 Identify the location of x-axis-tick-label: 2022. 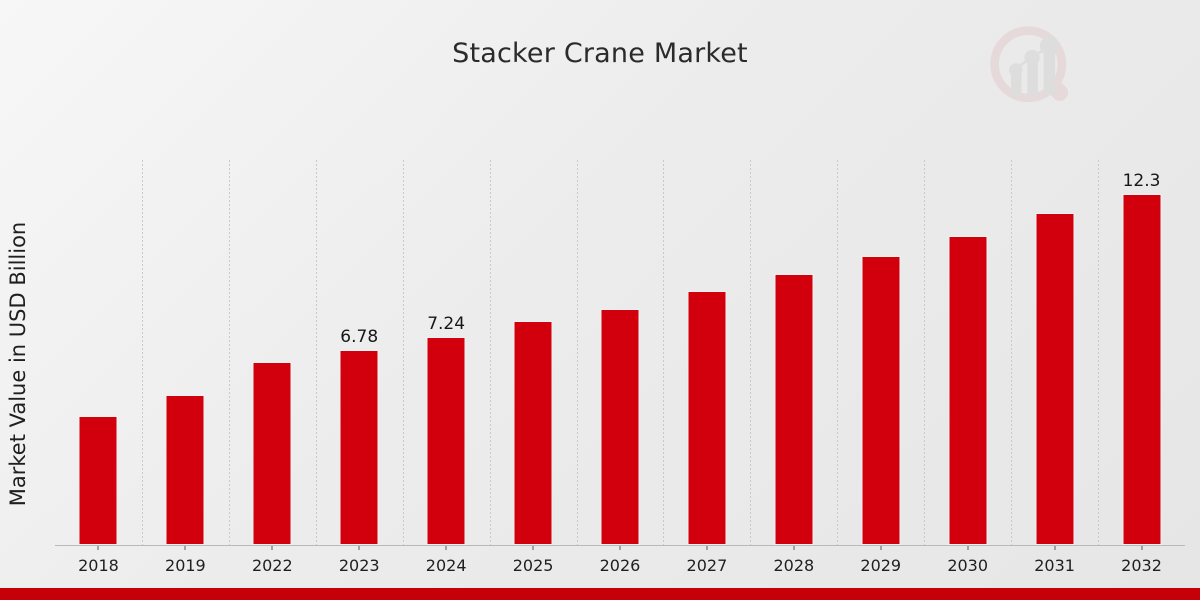
(272, 565).